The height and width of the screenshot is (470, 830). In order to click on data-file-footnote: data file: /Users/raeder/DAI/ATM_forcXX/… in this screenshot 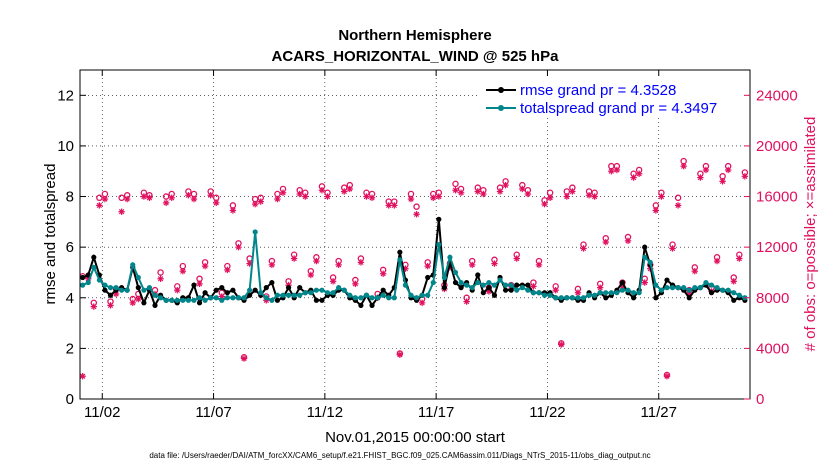, I will do `click(399, 455)`.